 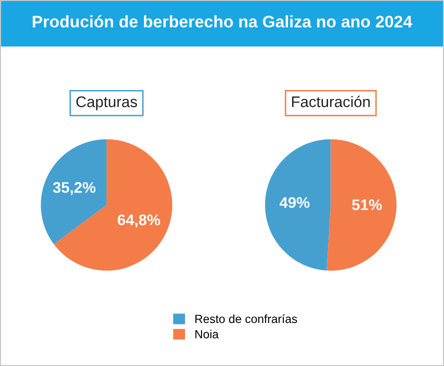 I want to click on legend-label: Noia, so click(x=207, y=334).